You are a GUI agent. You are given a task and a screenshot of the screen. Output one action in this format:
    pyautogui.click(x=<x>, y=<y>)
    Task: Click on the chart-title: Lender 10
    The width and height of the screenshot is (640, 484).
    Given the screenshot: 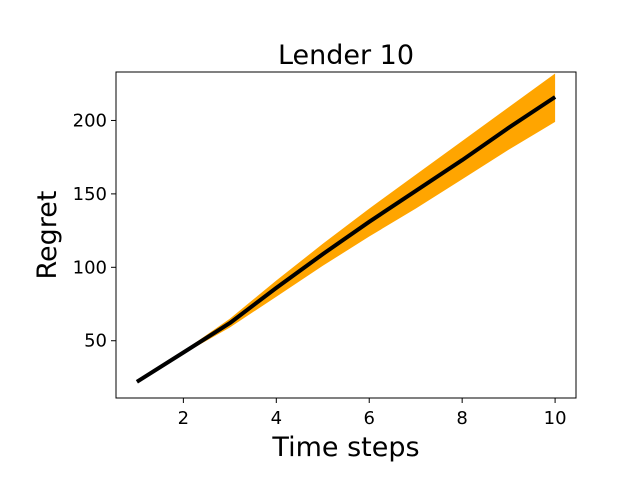 What is the action you would take?
    pyautogui.click(x=346, y=55)
    